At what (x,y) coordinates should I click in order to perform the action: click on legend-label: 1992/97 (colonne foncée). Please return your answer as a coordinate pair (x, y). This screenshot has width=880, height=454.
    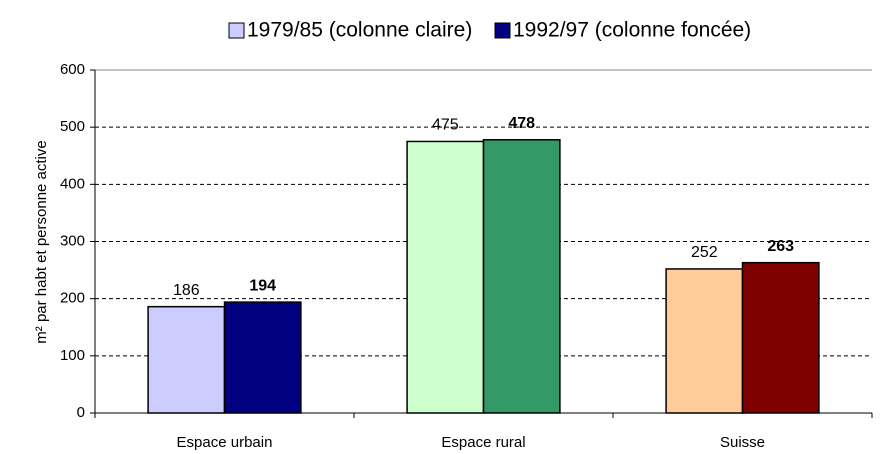
    Looking at the image, I should click on (632, 30).